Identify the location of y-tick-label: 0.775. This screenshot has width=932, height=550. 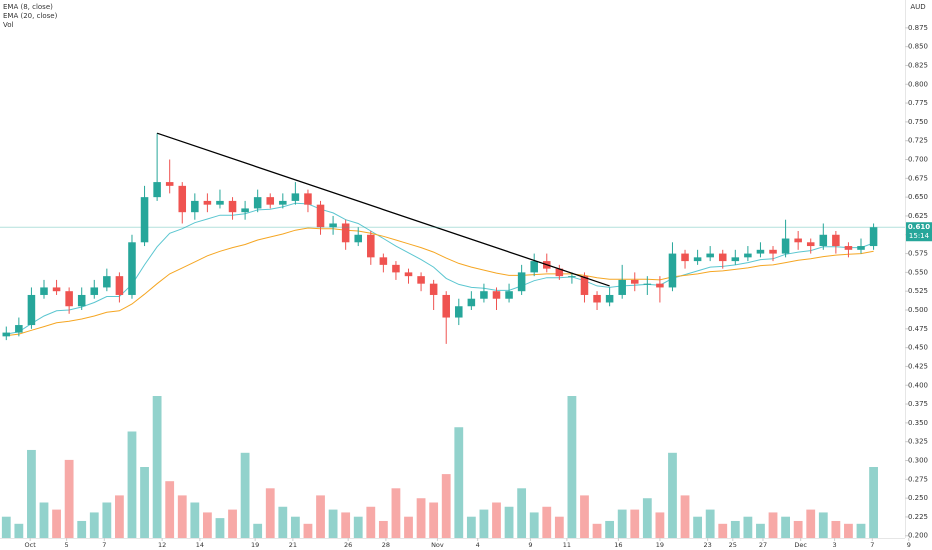
(918, 103).